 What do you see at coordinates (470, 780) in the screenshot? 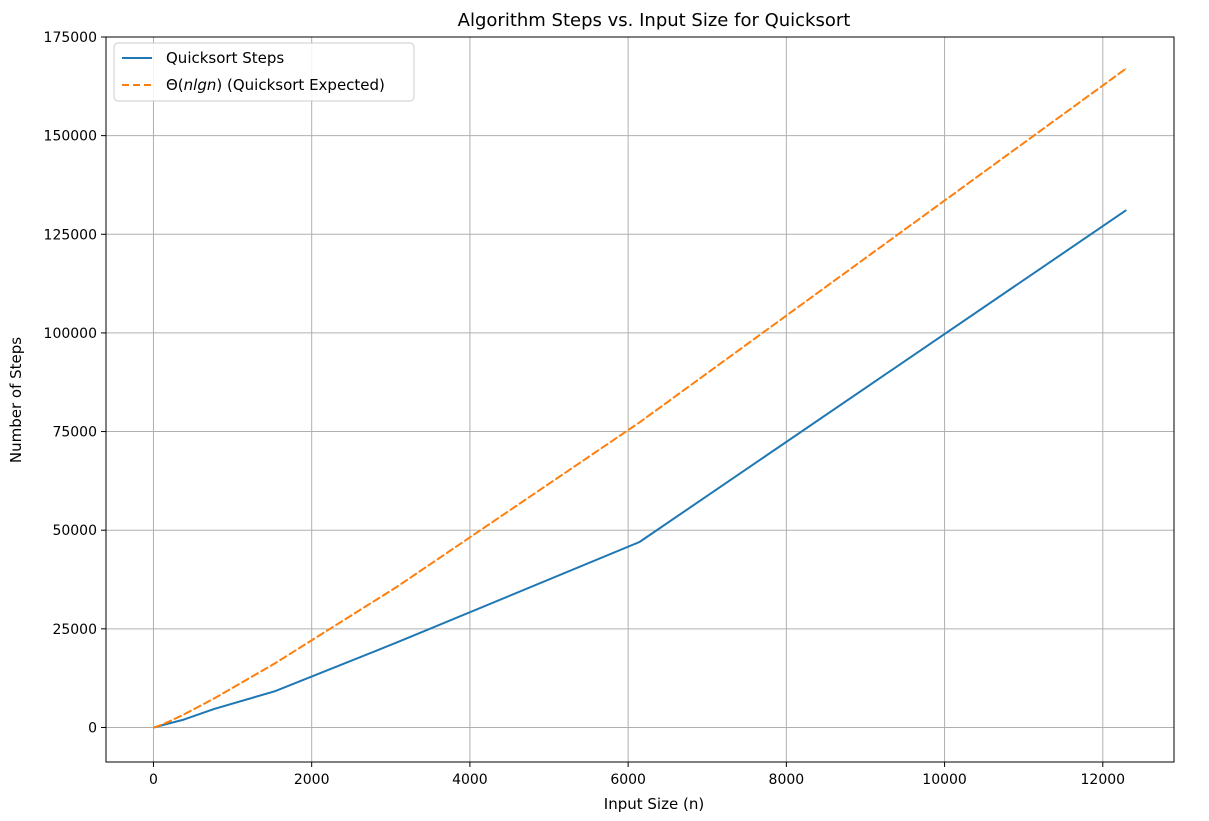
I see `x-tick-label: 4000` at bounding box center [470, 780].